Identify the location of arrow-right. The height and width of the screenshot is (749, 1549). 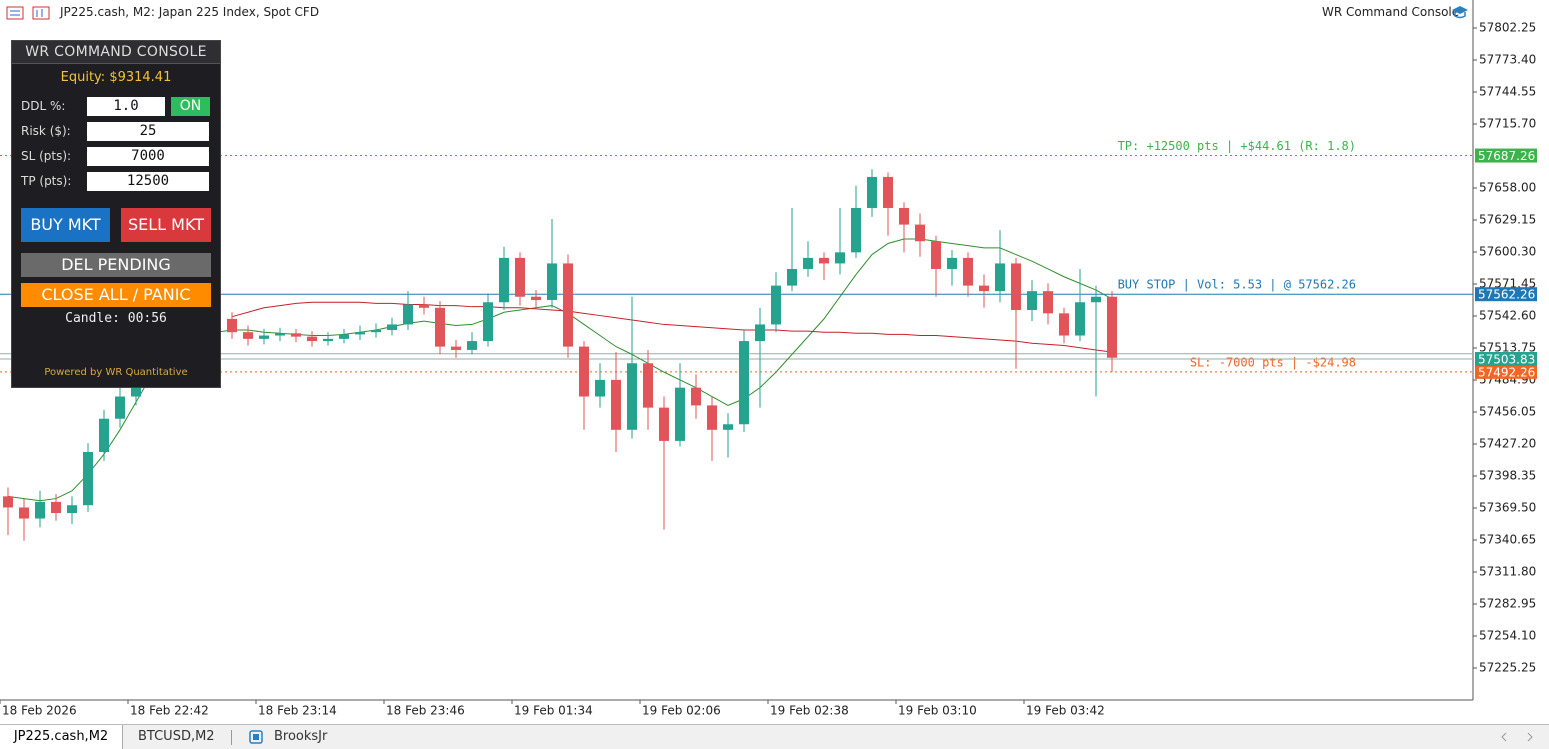
(1530, 737).